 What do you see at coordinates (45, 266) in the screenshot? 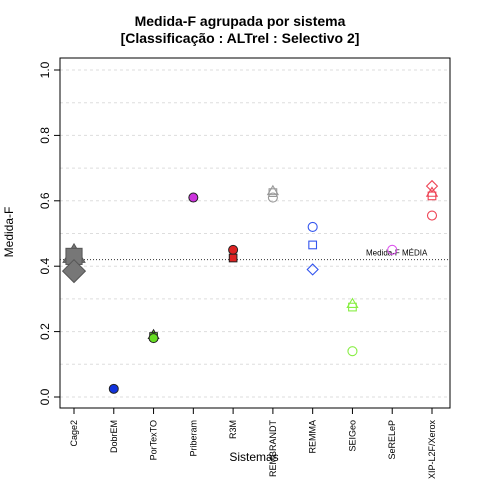
I see `y-tick-label: 0.4` at bounding box center [45, 266].